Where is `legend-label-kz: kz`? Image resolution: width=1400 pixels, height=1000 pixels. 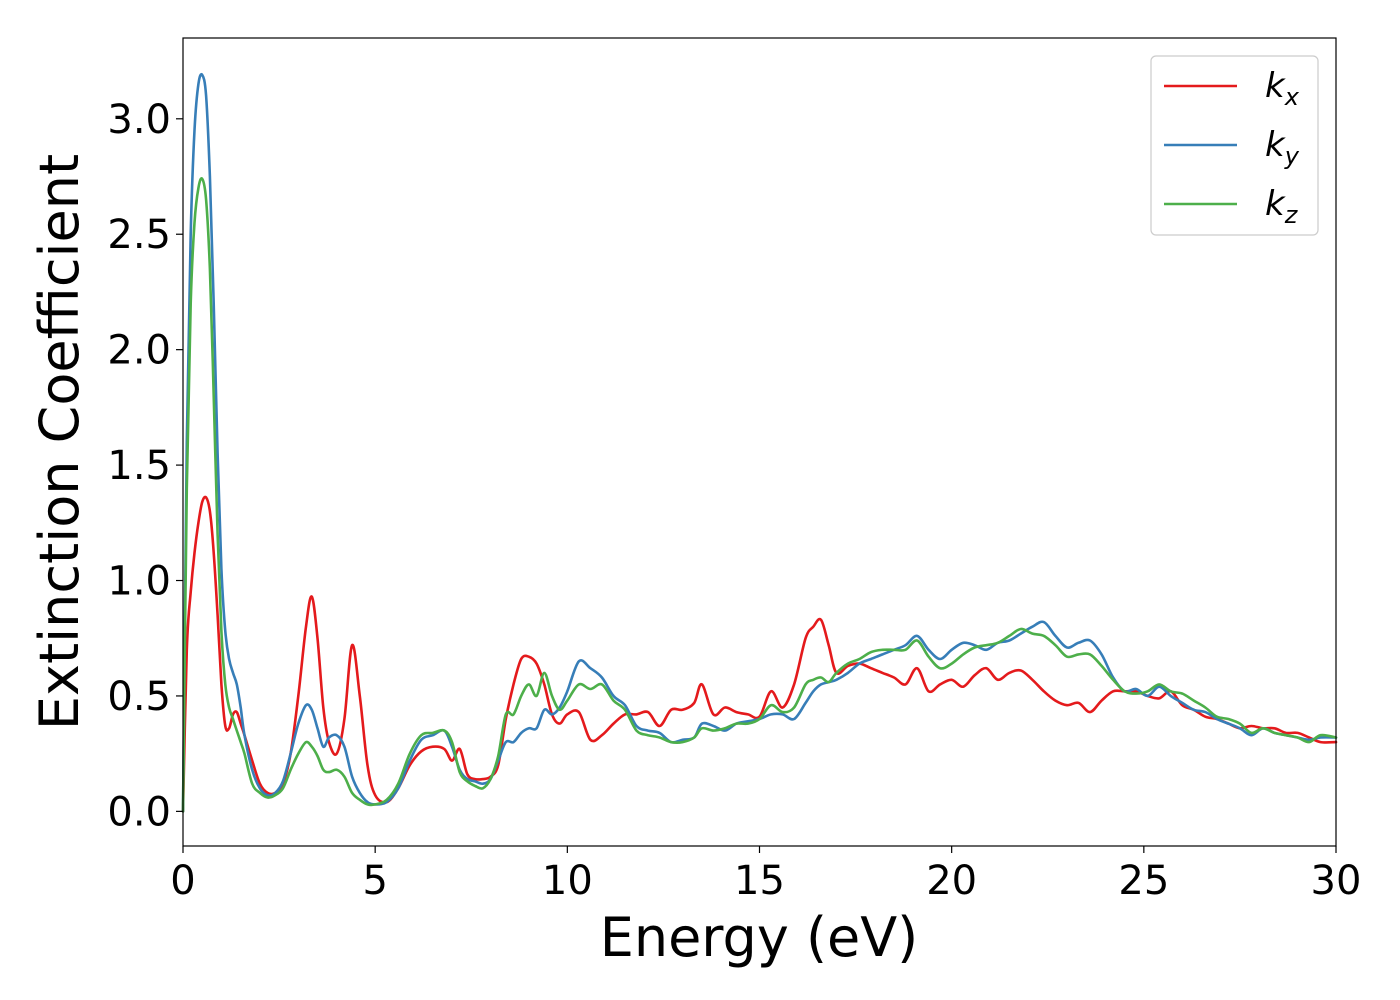
legend-label-kz: kz is located at coordinates (1282, 206).